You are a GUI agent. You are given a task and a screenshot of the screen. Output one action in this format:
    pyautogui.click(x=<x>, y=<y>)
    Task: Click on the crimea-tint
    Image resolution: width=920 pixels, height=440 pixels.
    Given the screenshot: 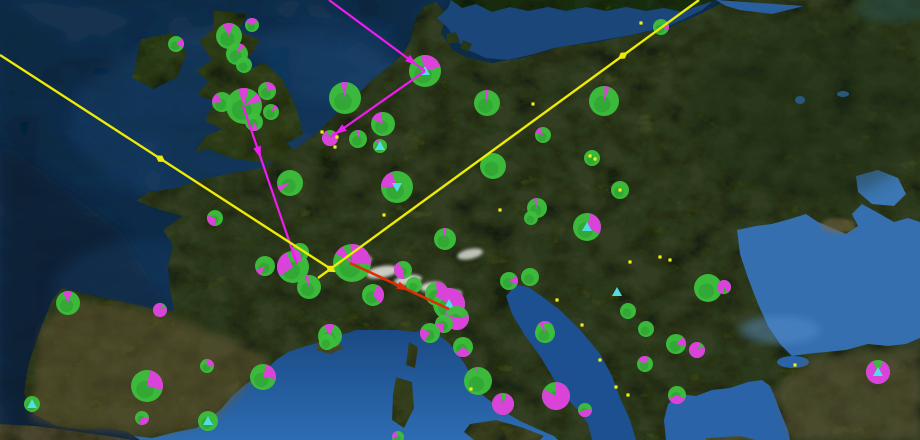 What is the action you would take?
    pyautogui.click(x=838, y=226)
    